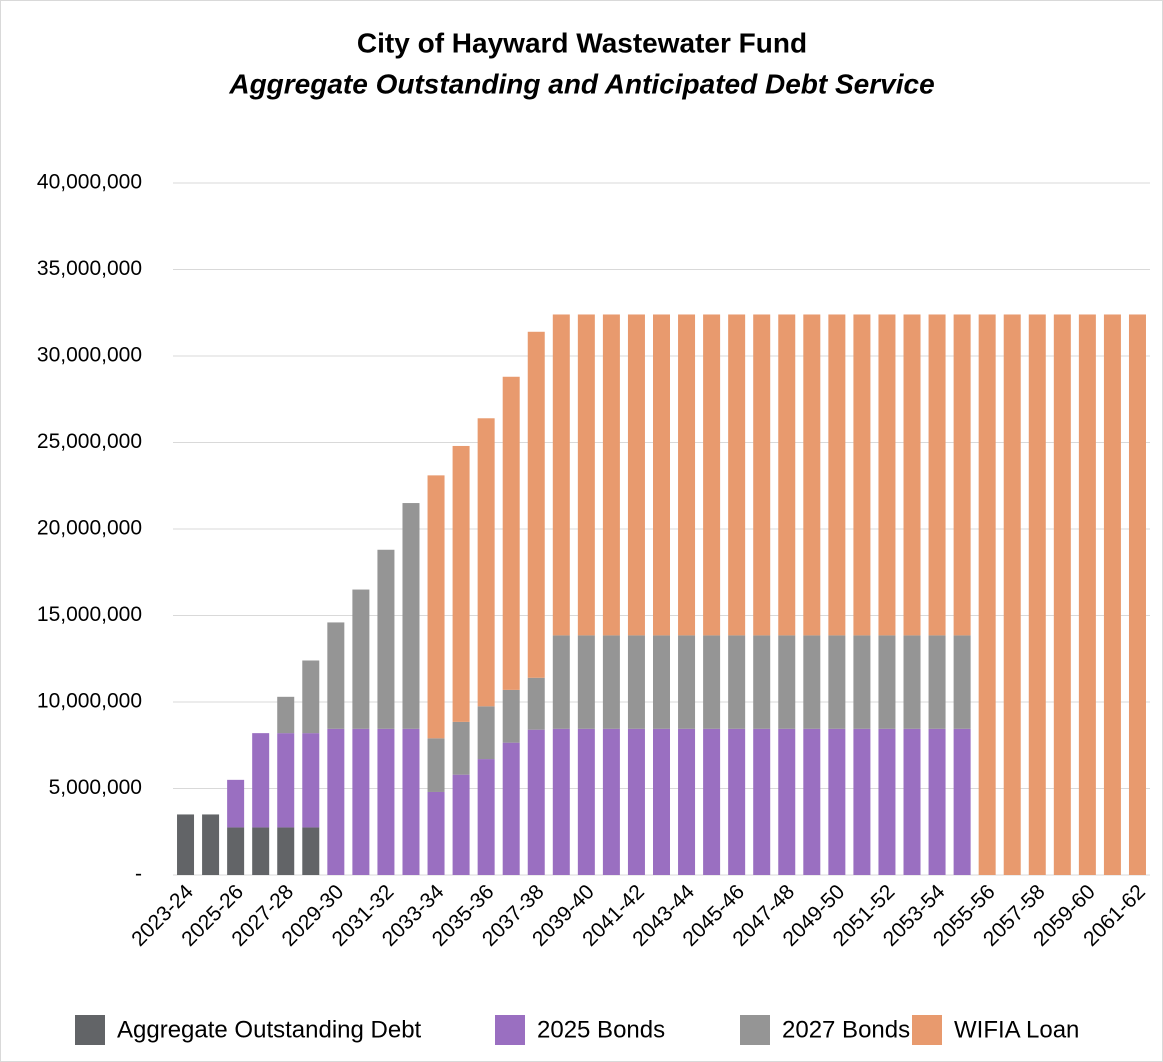  I want to click on legend-label: WIFIA Loan, so click(1016, 1029).